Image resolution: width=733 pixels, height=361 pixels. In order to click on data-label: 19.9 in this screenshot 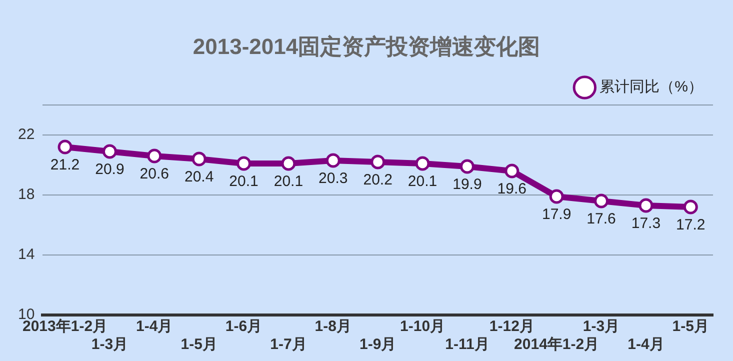, I will do `click(467, 185)`.